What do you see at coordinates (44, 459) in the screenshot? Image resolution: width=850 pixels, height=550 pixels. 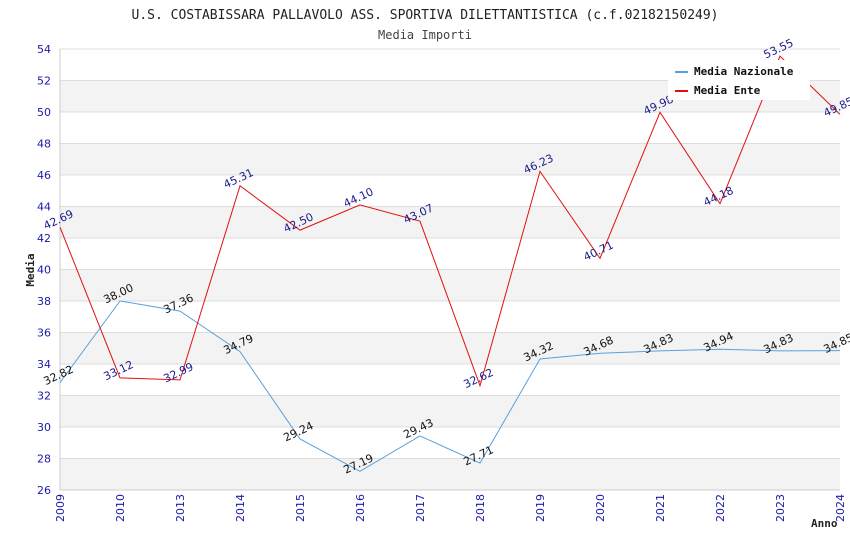 I see `y-tick-28: 28` at bounding box center [44, 459].